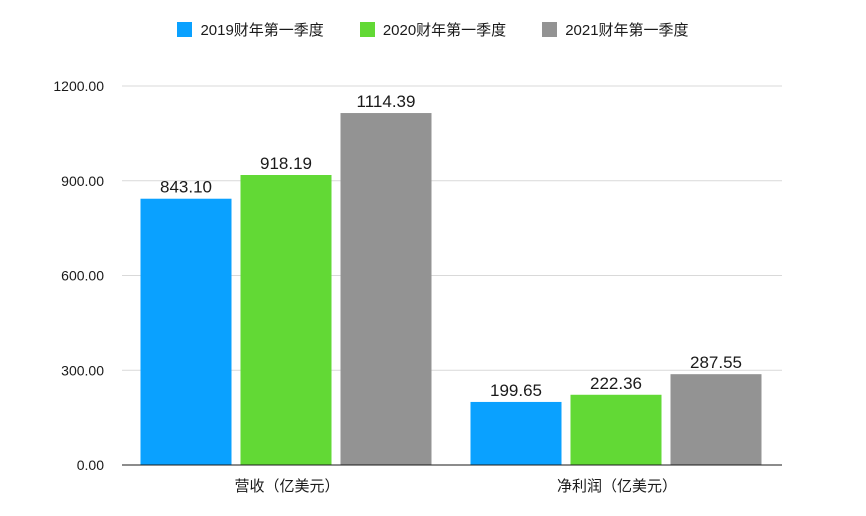 This screenshot has height=516, width=866. What do you see at coordinates (367, 29) in the screenshot?
I see `legend-swatch-2020q1` at bounding box center [367, 29].